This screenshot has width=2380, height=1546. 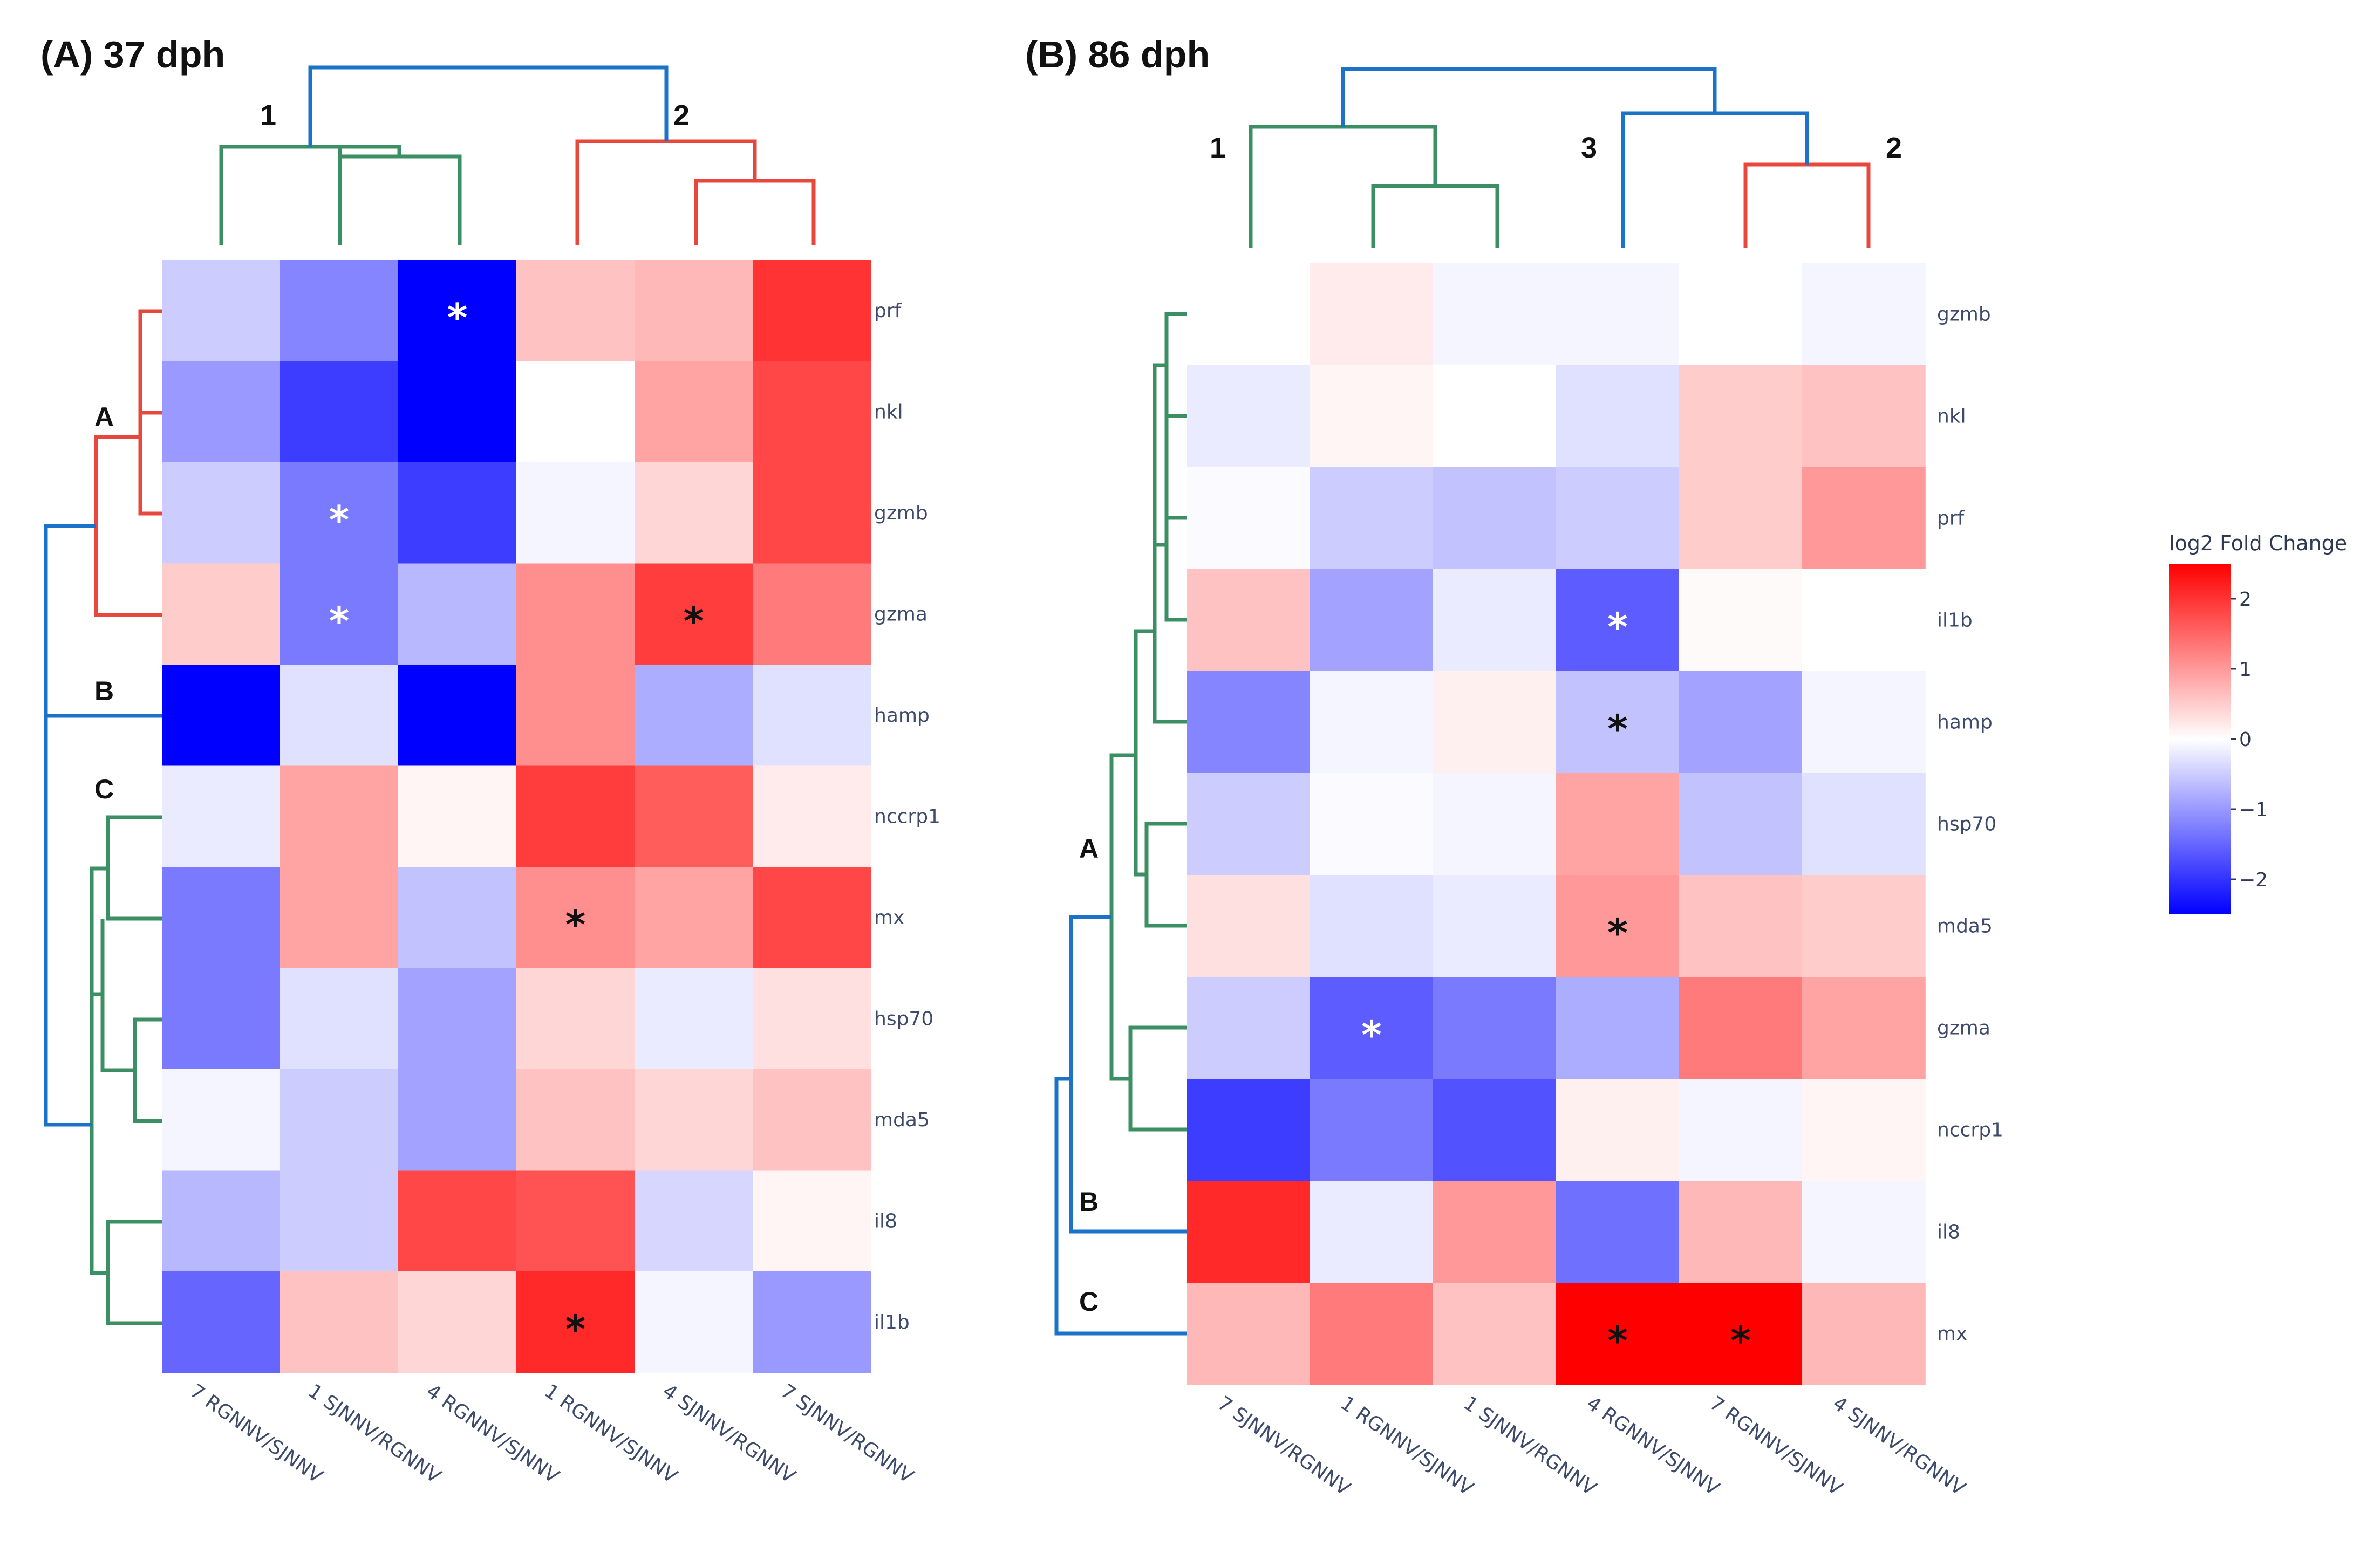 I want to click on row-cluster-label-b-C: C, so click(x=1089, y=1302).